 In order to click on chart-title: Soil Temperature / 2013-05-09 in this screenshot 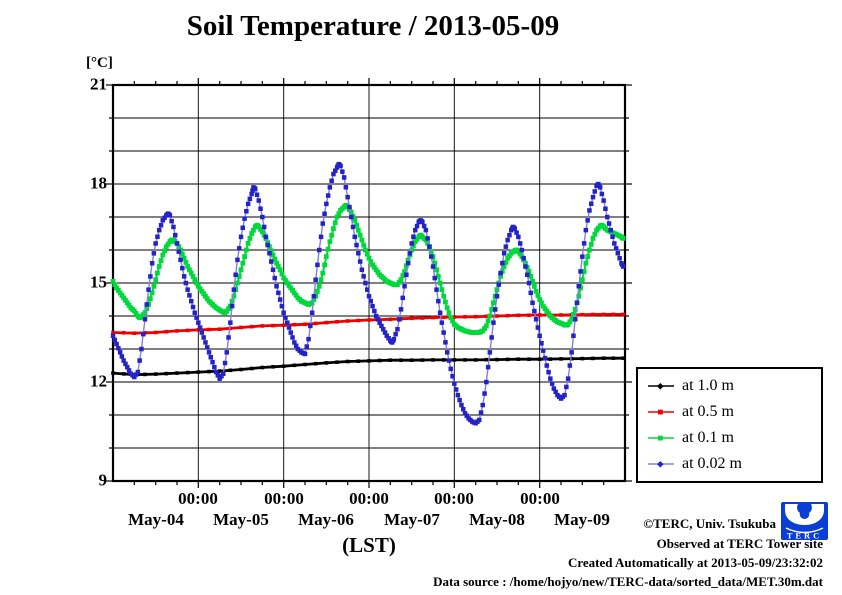, I will do `click(373, 26)`.